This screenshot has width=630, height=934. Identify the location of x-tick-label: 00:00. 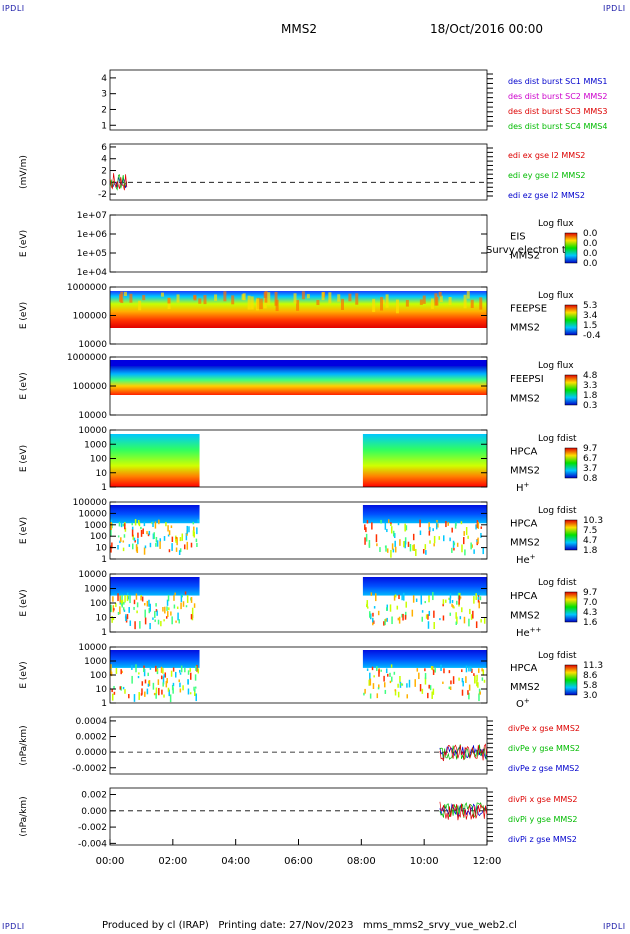
(110, 861).